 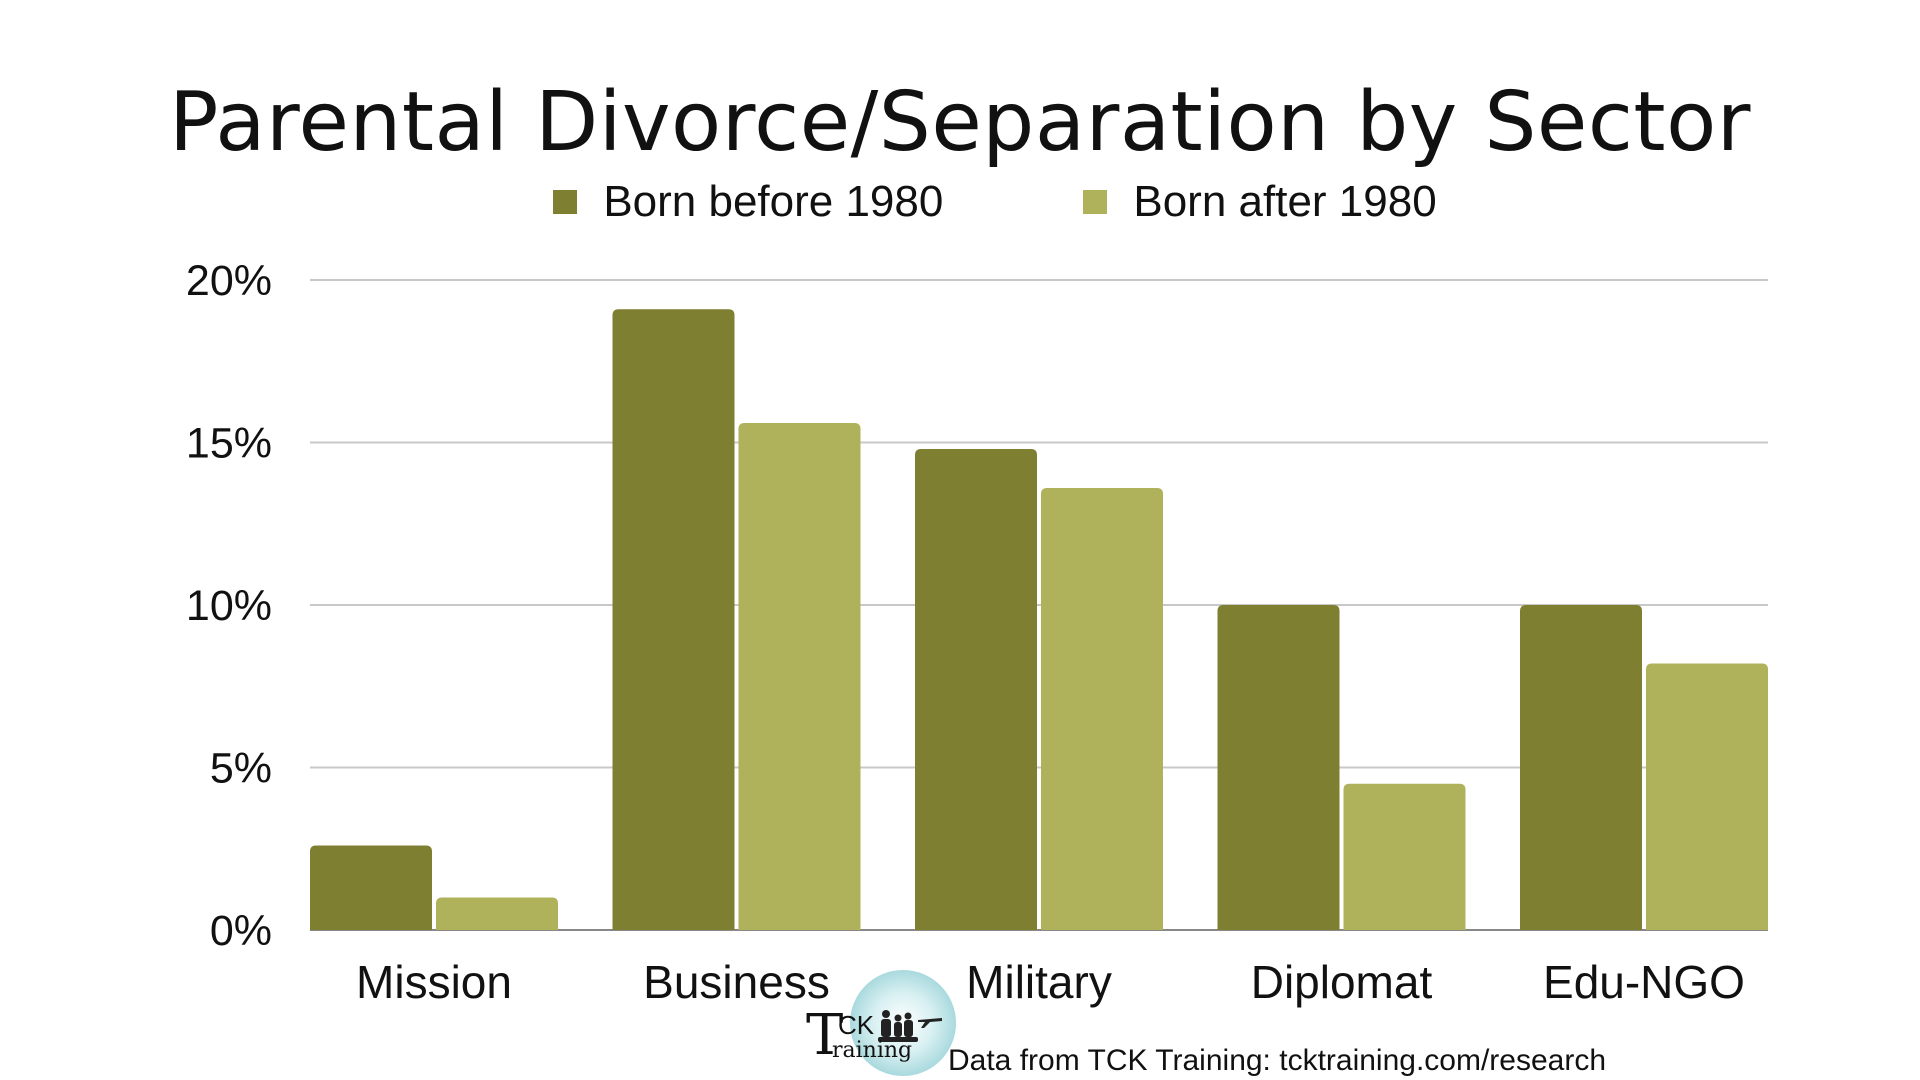 I want to click on tck-training-logo: T CK raining, so click(x=881, y=1025).